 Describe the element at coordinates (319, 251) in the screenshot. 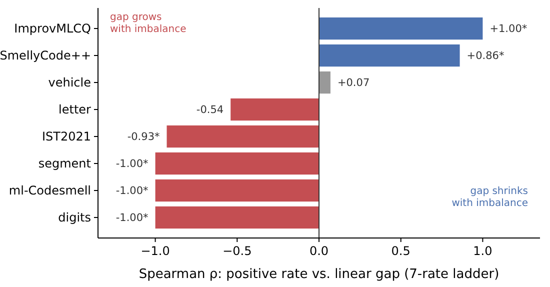

I see `x-tick-label: 0.0` at that location.